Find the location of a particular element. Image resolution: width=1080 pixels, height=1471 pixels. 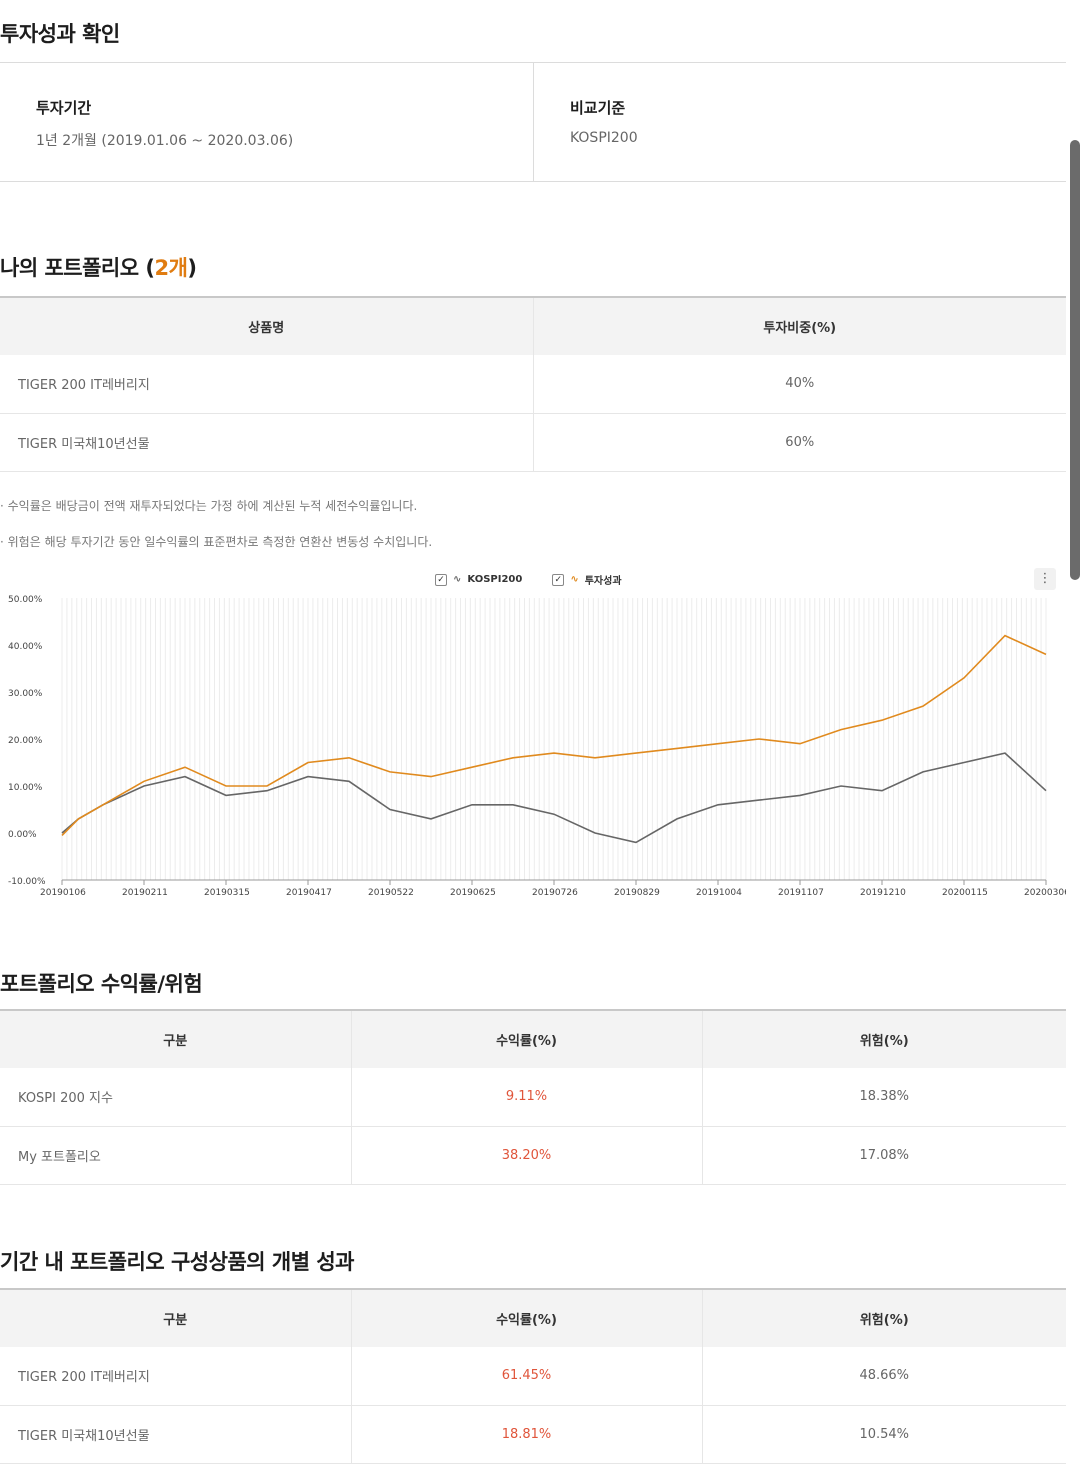

chart-menu-button: ⋮ is located at coordinates (1045, 579).